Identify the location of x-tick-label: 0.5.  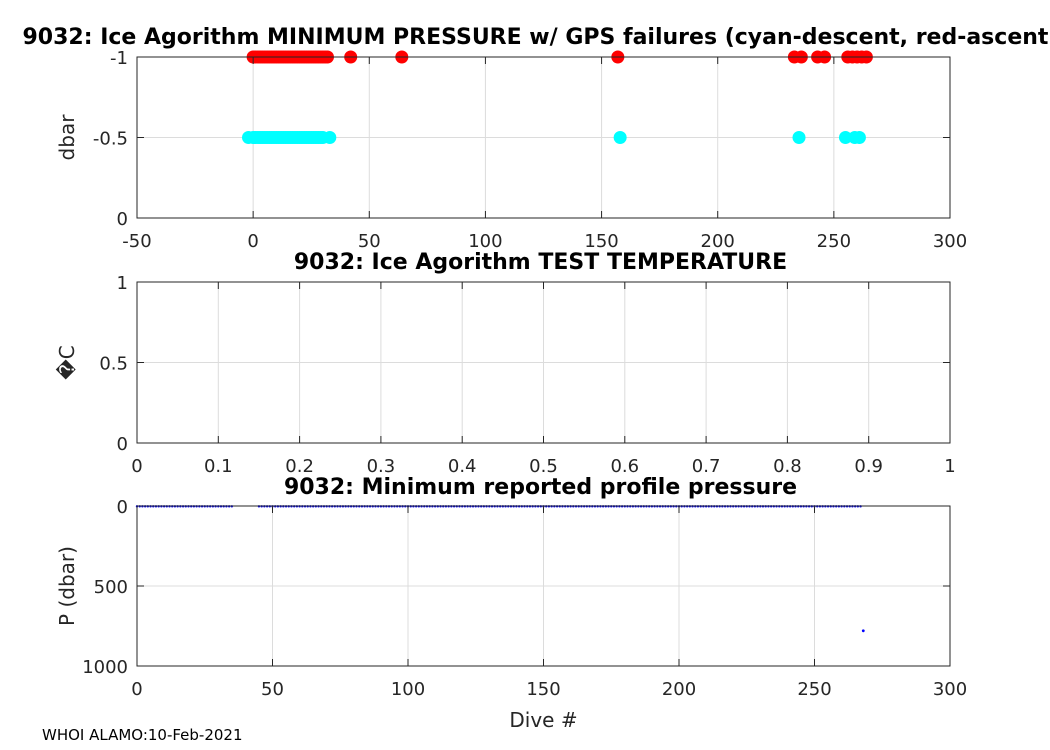
(543, 466).